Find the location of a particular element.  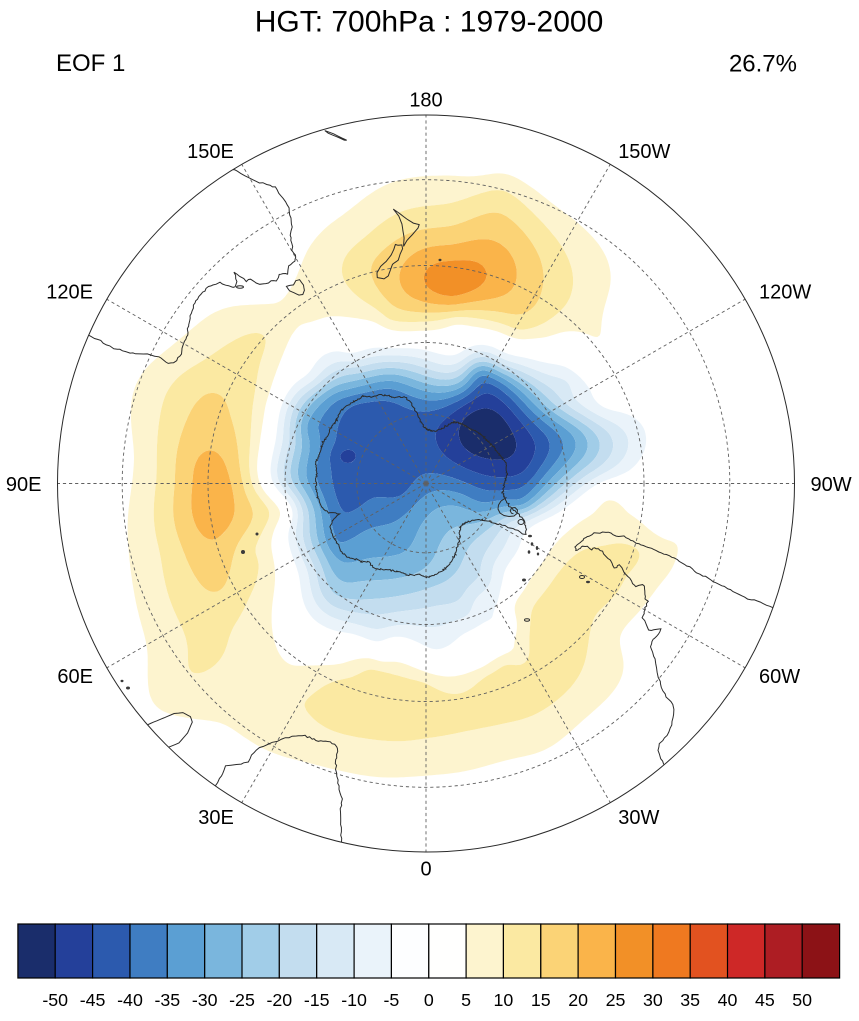

svg-text: -50 is located at coordinates (55, 1000).